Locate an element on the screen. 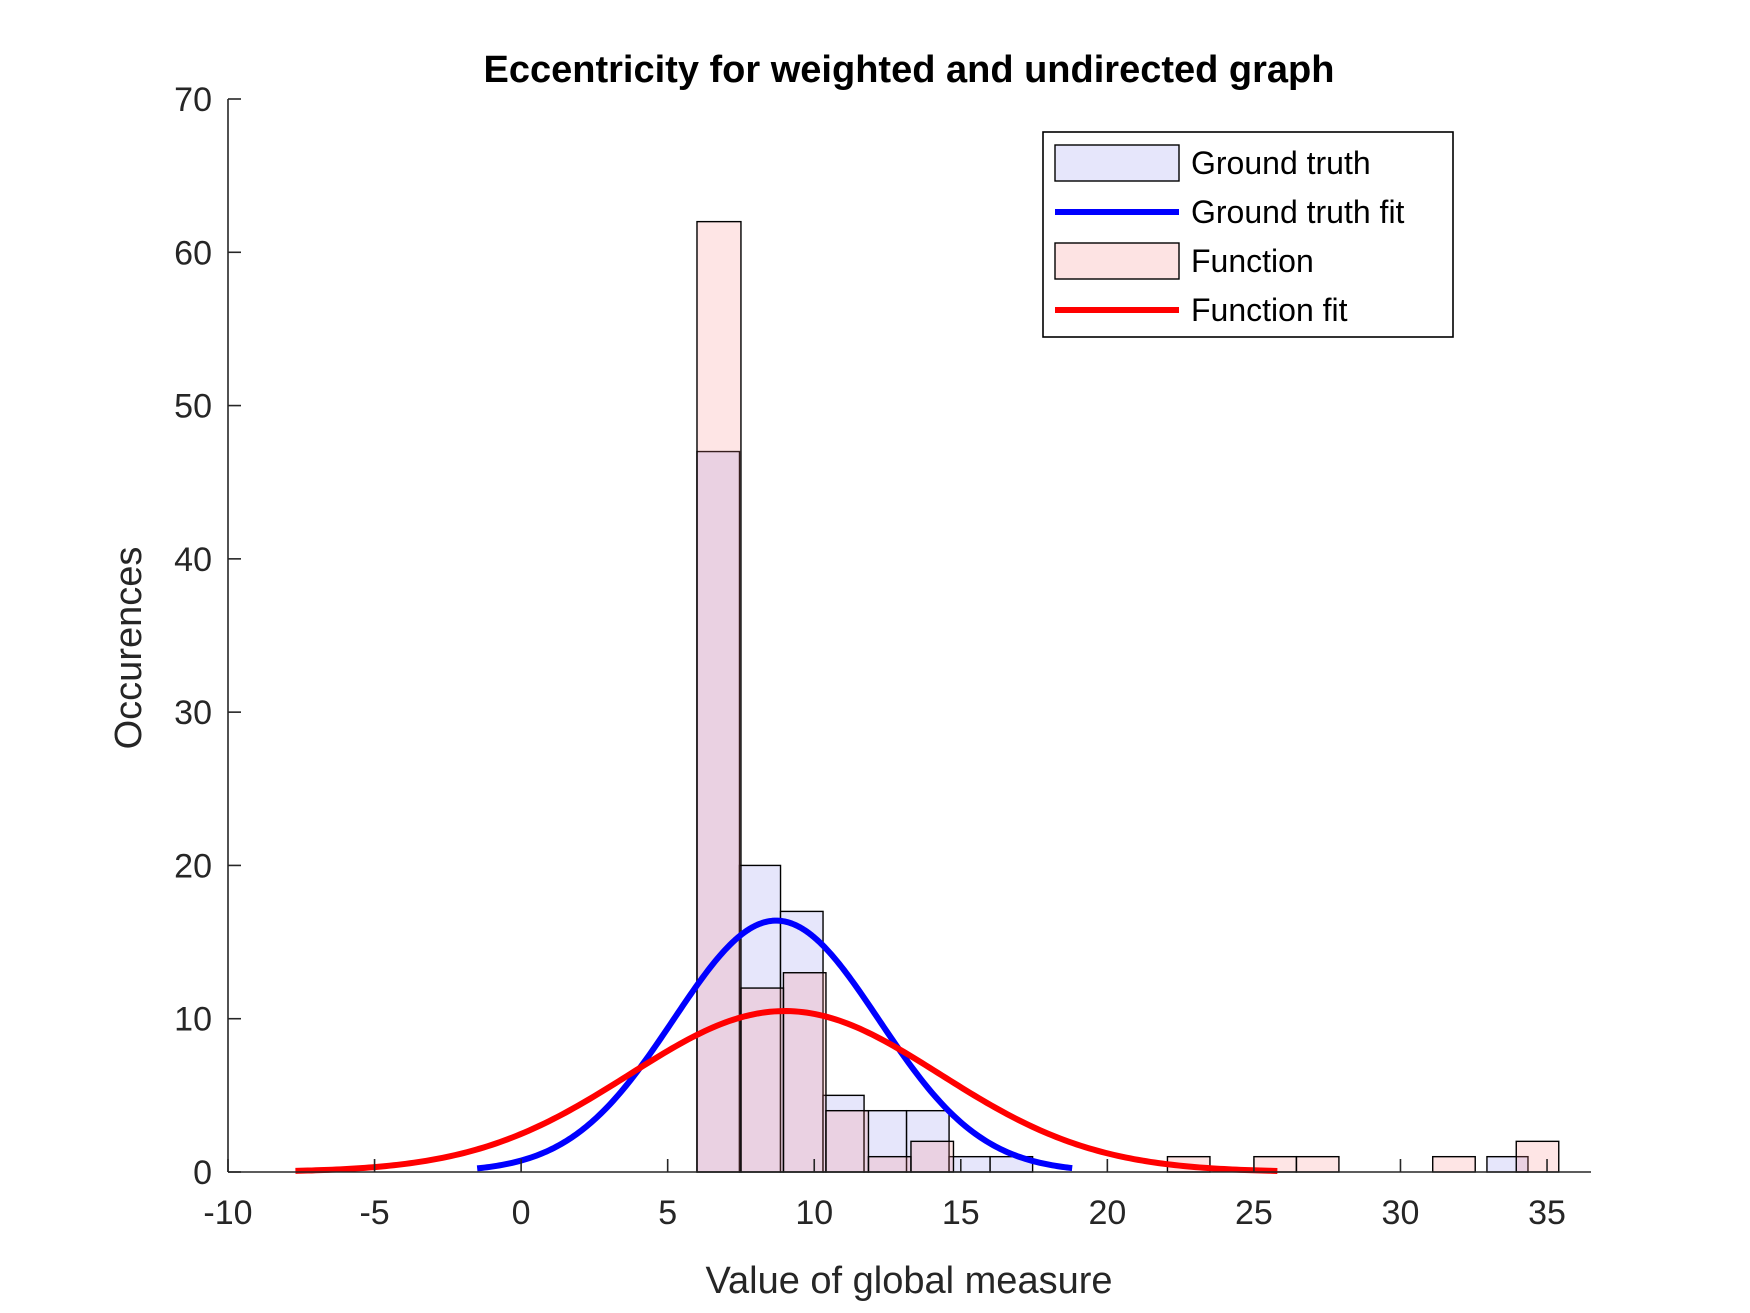 The width and height of the screenshot is (1750, 1313). y-tick-label: 60 is located at coordinates (193, 253).